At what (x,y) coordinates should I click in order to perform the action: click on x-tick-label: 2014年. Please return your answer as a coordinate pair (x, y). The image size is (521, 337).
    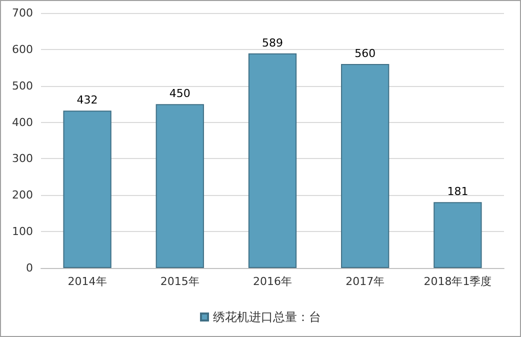
    Looking at the image, I should click on (87, 281).